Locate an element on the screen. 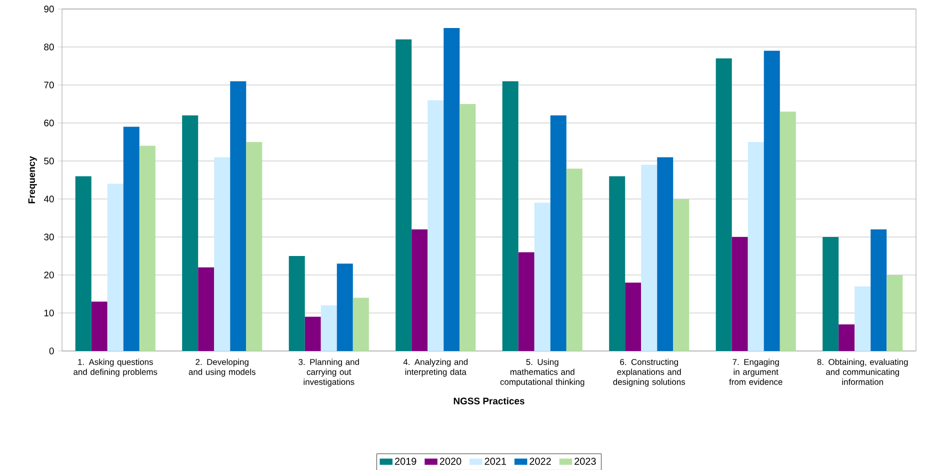 Image resolution: width=926 pixels, height=470 pixels. y-tick-label: 50 is located at coordinates (49, 160).